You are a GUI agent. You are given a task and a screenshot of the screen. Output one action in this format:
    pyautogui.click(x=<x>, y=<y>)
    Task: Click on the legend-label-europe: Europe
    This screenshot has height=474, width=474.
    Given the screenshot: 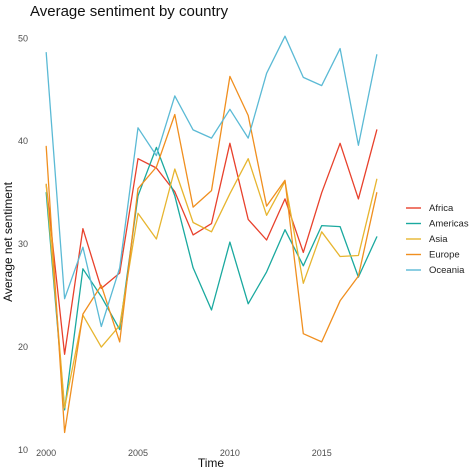 What is the action you would take?
    pyautogui.click(x=444, y=255)
    